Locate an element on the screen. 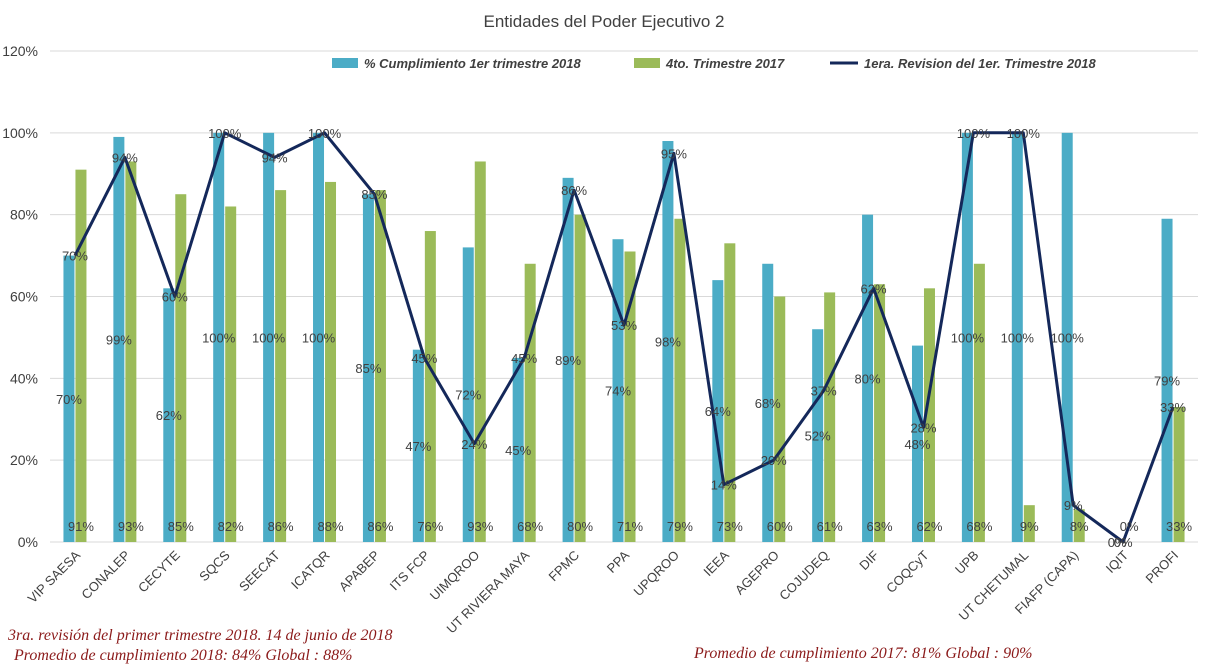  data-label-4to-trimestre-2017: 8% is located at coordinates (1079, 526).